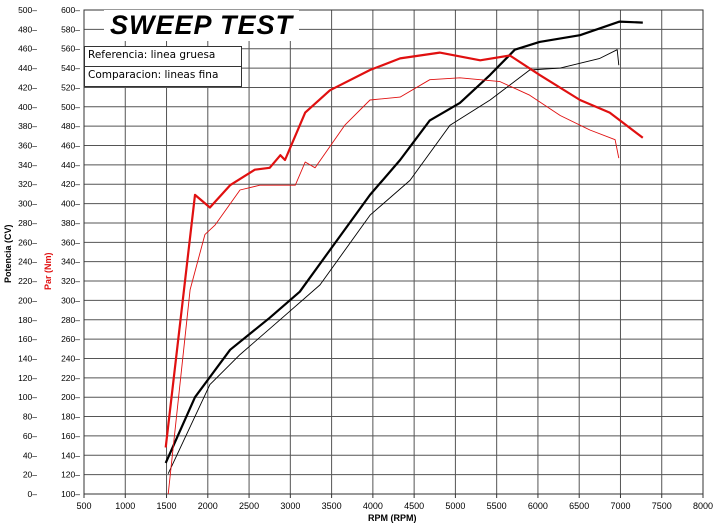 This screenshot has width=716, height=529. I want to click on torque-tick-label: 300–, so click(70, 300).